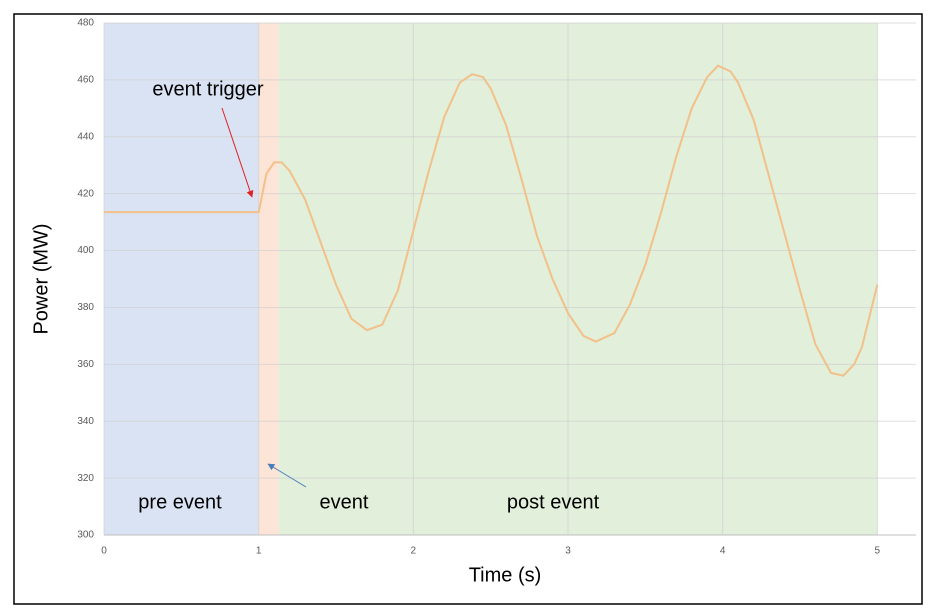 The image size is (936, 612). What do you see at coordinates (85, 193) in the screenshot?
I see `y-tick-label: 420` at bounding box center [85, 193].